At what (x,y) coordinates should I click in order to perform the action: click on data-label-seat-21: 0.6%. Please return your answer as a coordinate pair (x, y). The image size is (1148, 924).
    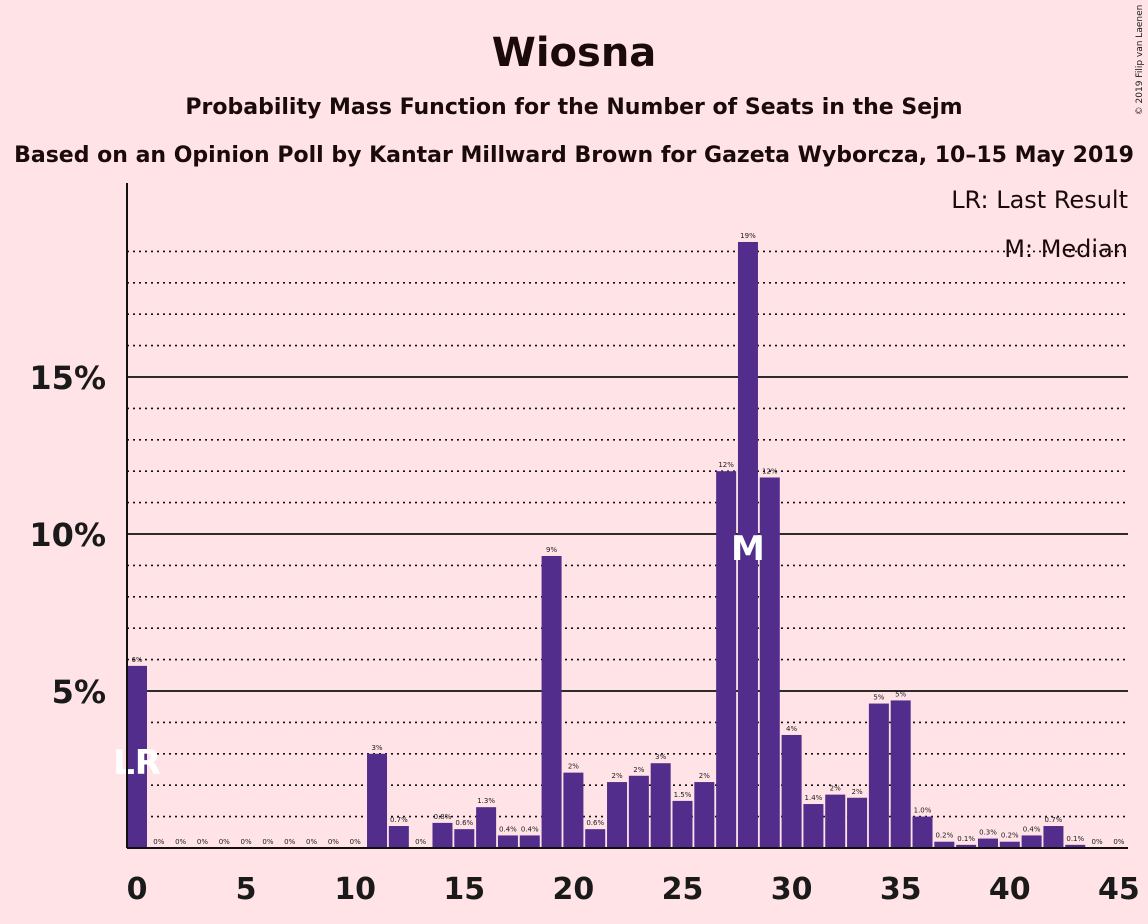
    Looking at the image, I should click on (595, 823).